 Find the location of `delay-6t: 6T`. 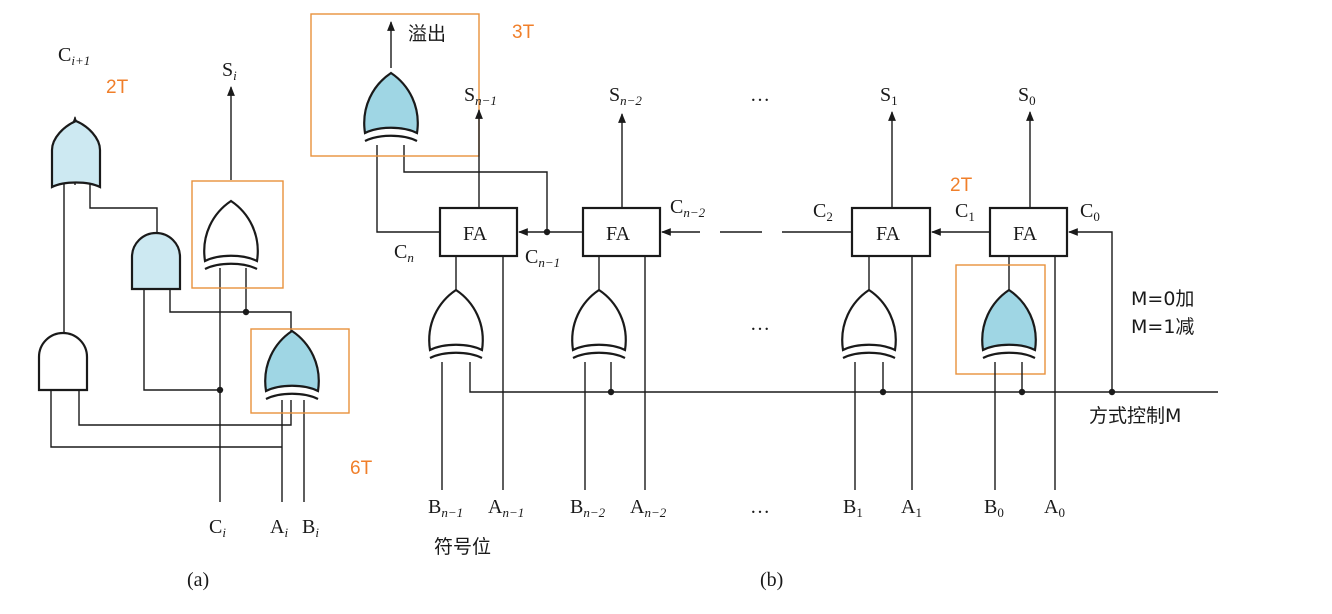

delay-6t: 6T is located at coordinates (361, 468).